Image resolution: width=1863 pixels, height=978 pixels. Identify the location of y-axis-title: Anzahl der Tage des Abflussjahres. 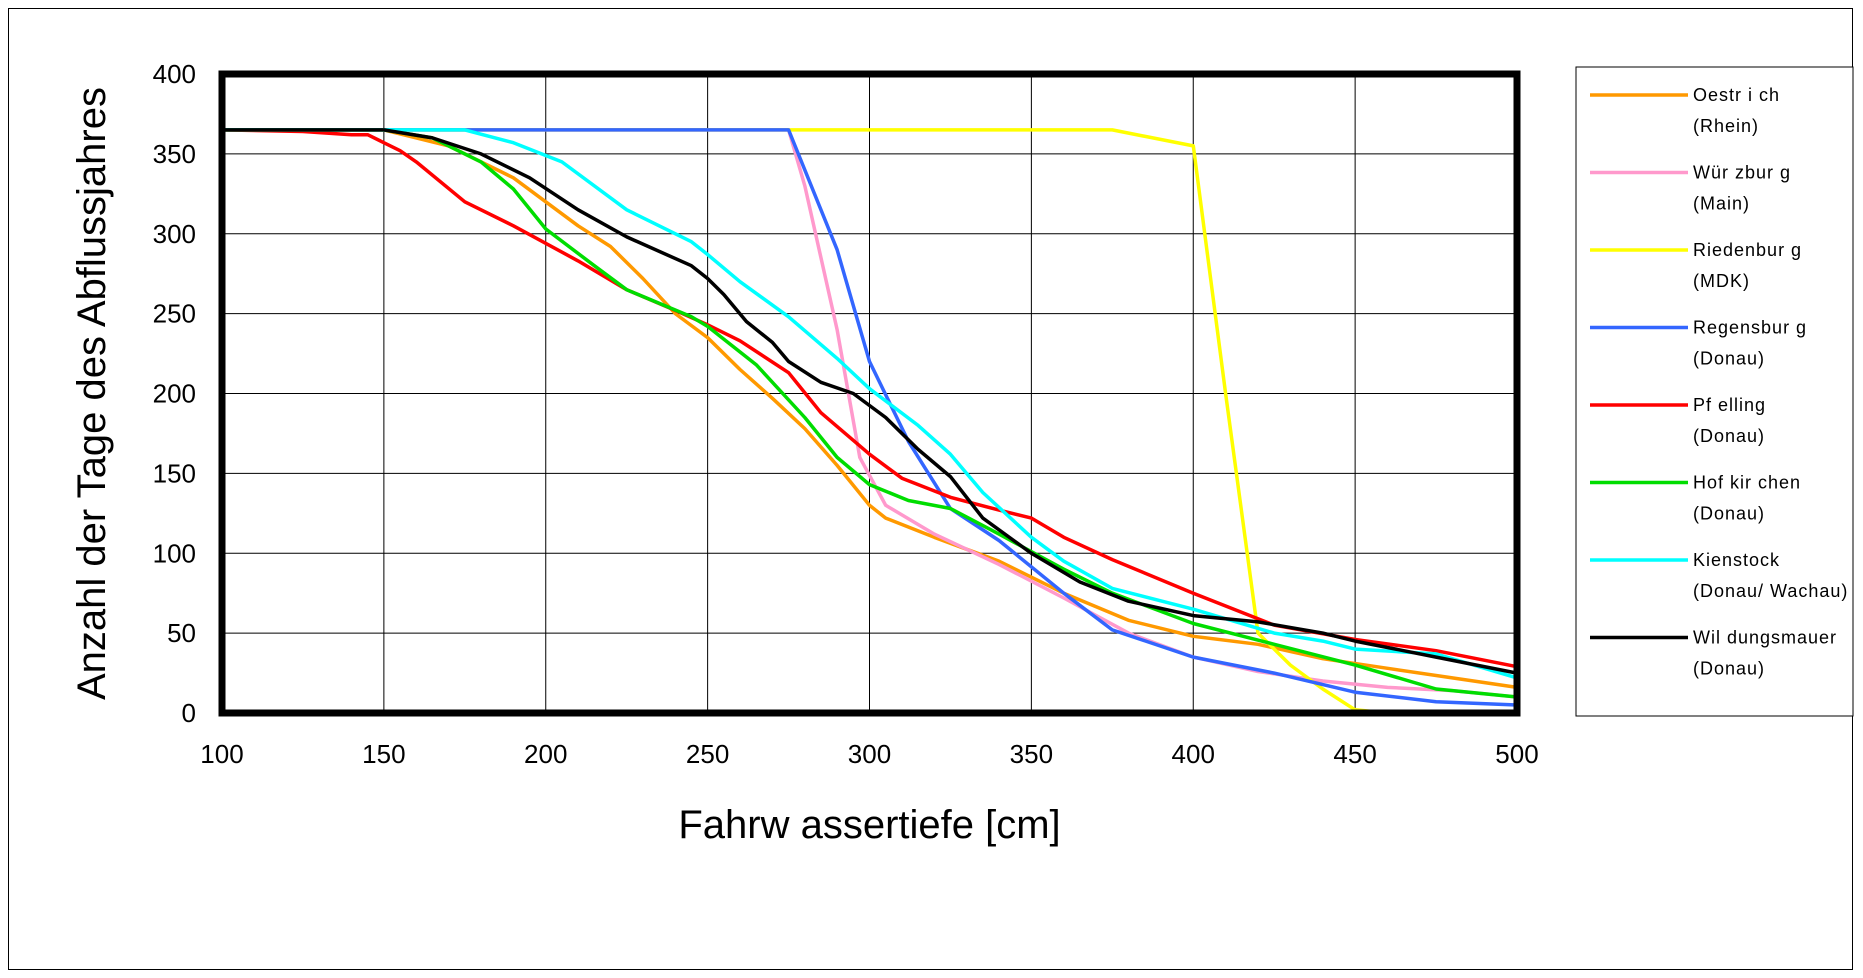
(92, 393).